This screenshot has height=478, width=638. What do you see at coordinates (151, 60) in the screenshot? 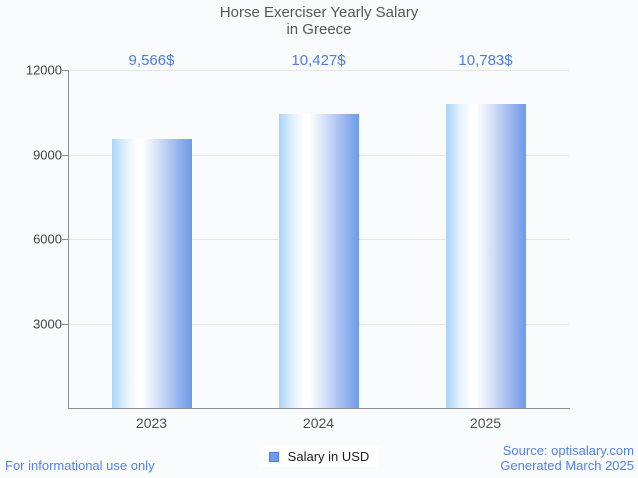
I see `bar-value-label-2023: 9,566$` at bounding box center [151, 60].